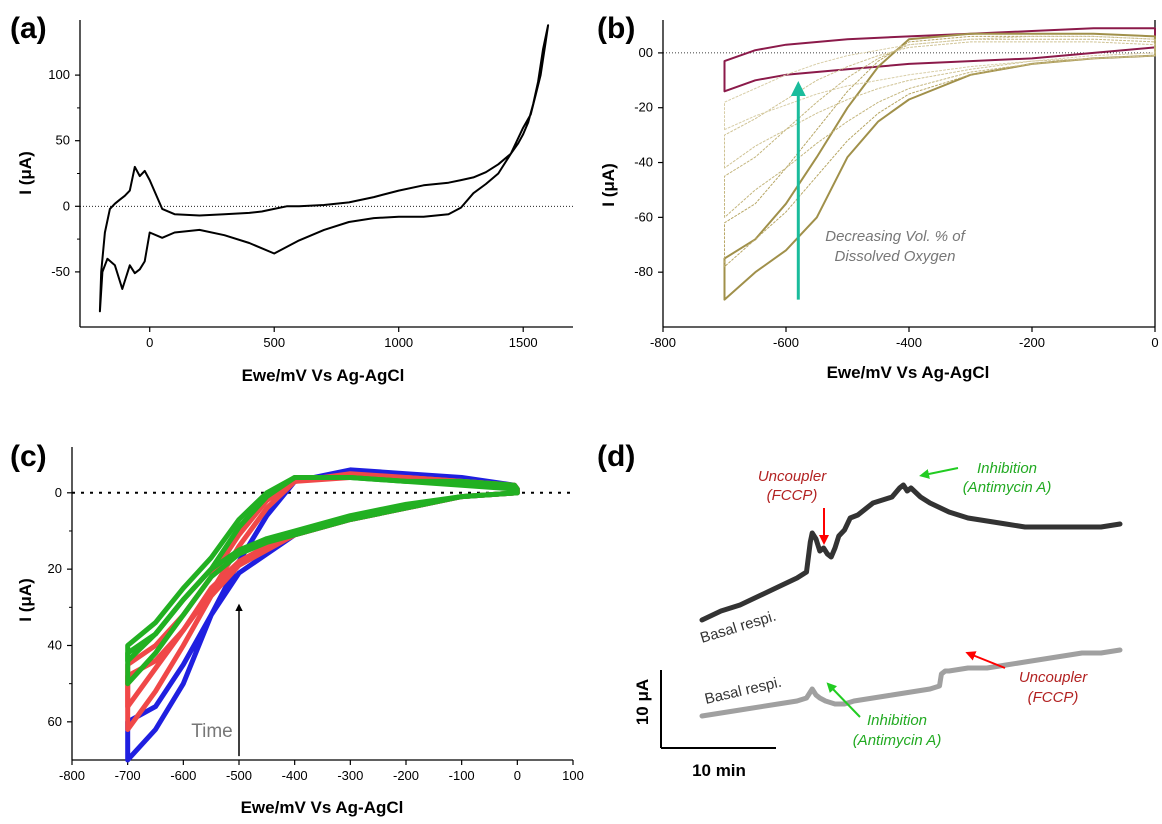  Describe the element at coordinates (1007, 468) in the screenshot. I see `panel-d-annotation-2-line-1: Inhibition` at that location.